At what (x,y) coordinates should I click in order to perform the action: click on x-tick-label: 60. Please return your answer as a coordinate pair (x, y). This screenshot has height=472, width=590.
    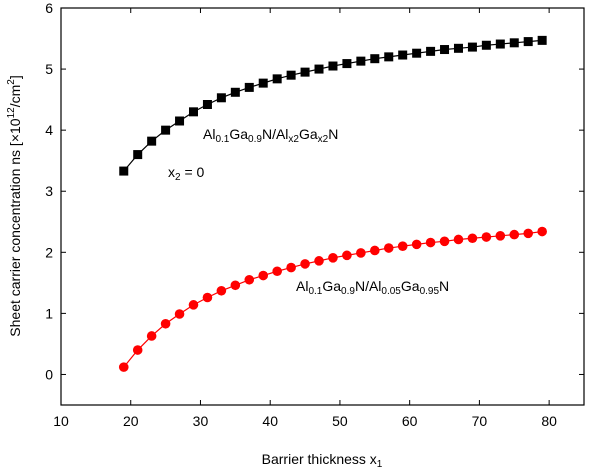
    Looking at the image, I should click on (410, 421).